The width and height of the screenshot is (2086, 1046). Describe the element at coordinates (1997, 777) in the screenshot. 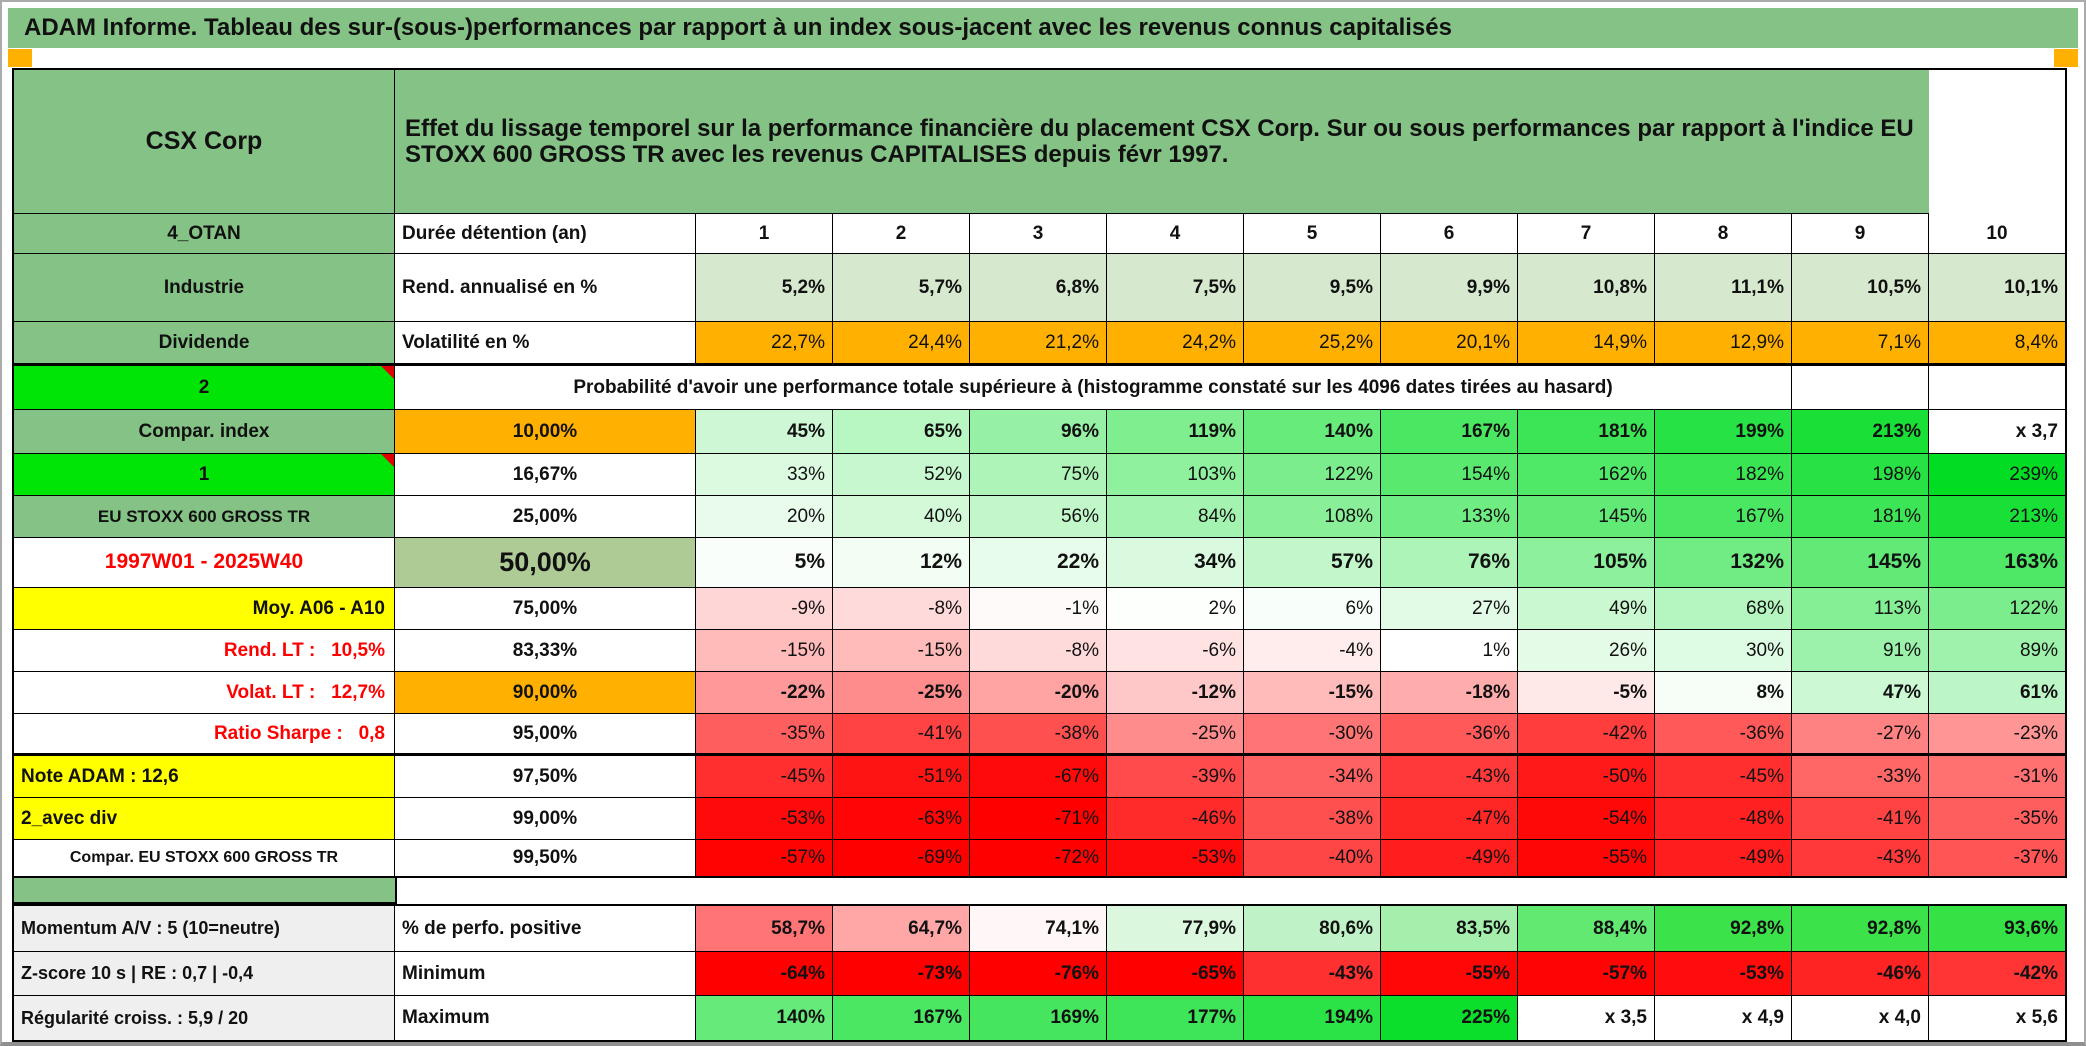

I see `matrix-cell: -31%` at that location.